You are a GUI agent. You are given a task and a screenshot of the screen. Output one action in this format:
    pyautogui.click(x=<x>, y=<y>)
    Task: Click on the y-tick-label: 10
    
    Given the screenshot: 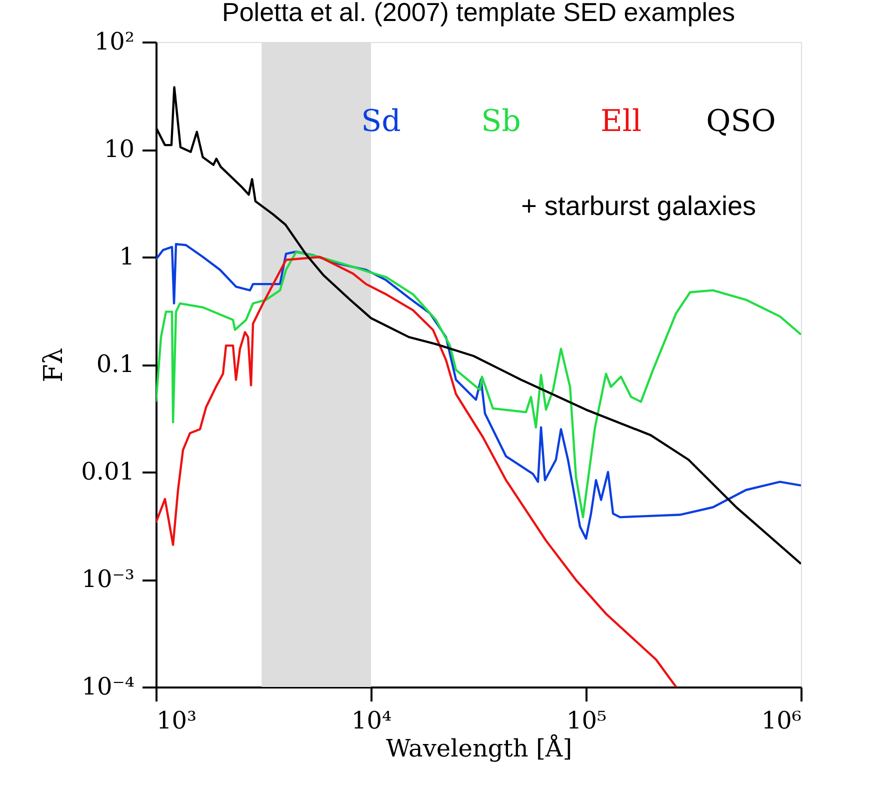 What is the action you would take?
    pyautogui.click(x=119, y=149)
    